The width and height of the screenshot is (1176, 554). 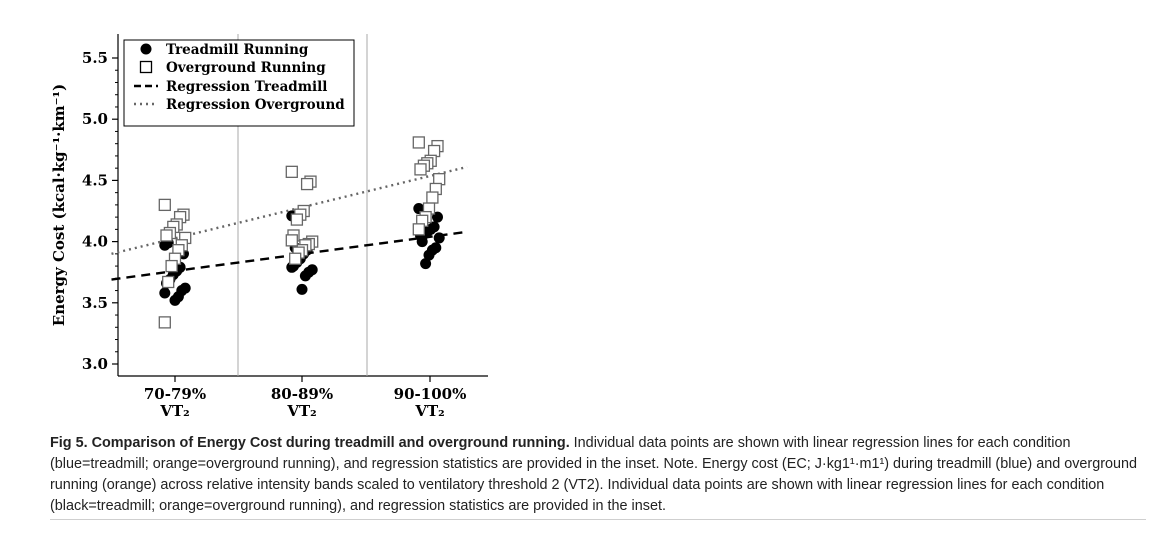 What do you see at coordinates (59, 205) in the screenshot?
I see `y-axis-label: Energy Cost (kcal·kg⁻¹·km⁻¹)` at bounding box center [59, 205].